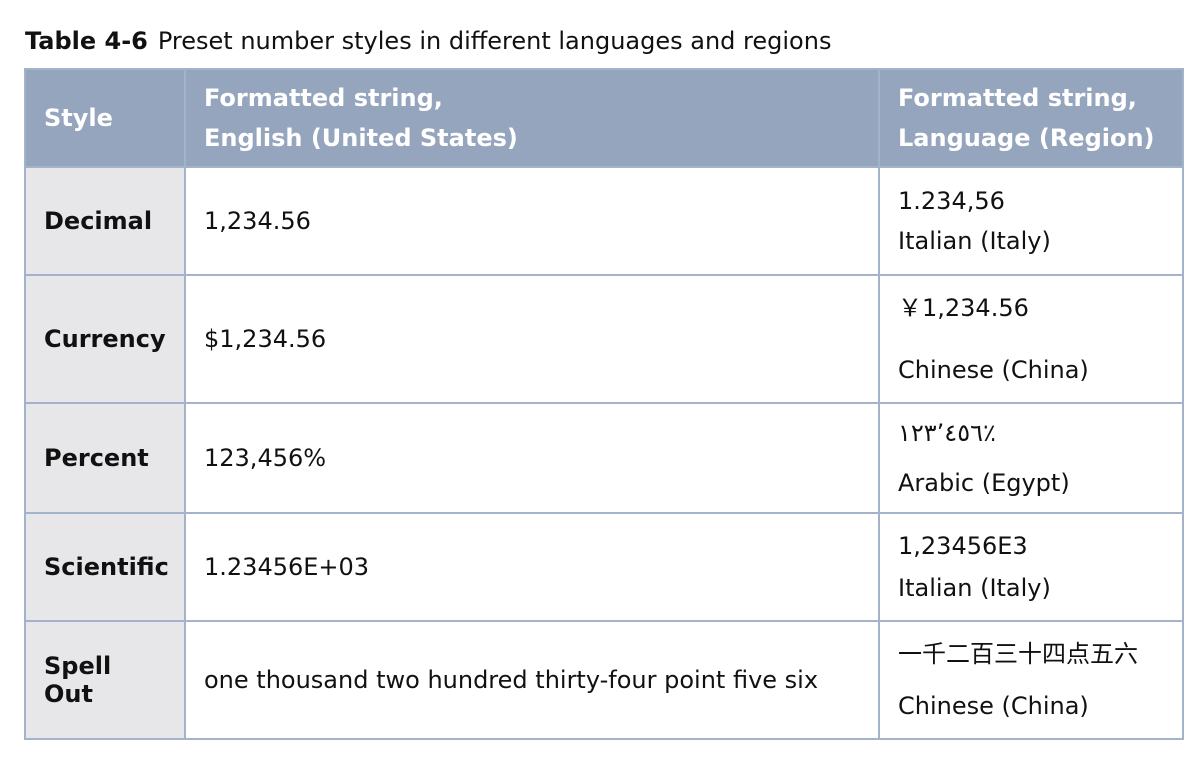 The image size is (1202, 762). I want to click on row-local-value: ￥1,234.56, so click(963, 308).